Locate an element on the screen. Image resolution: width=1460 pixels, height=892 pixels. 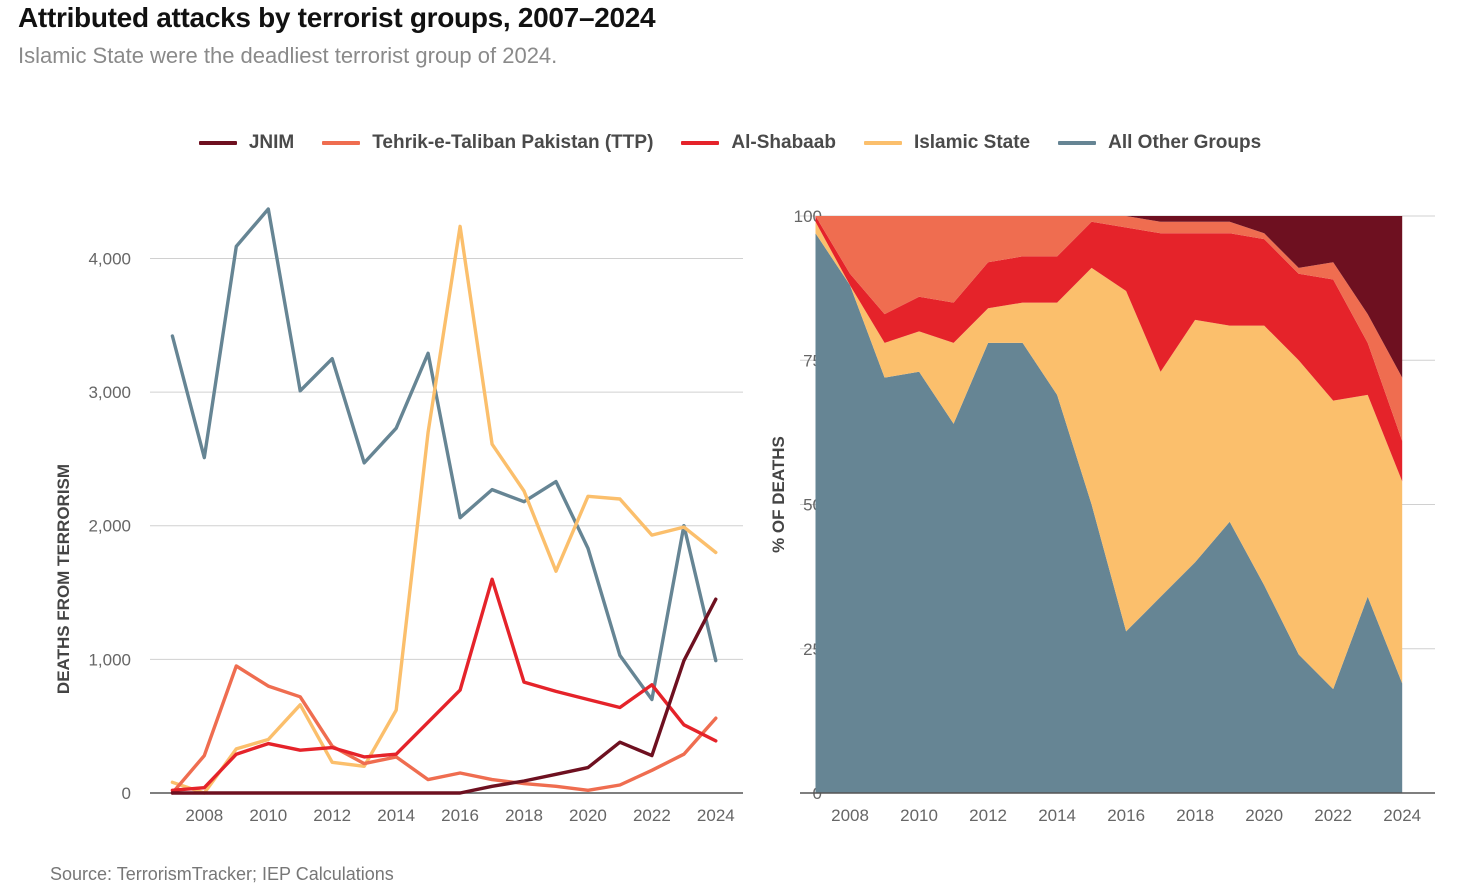
y-tick-label: 1,000 is located at coordinates (109, 659).